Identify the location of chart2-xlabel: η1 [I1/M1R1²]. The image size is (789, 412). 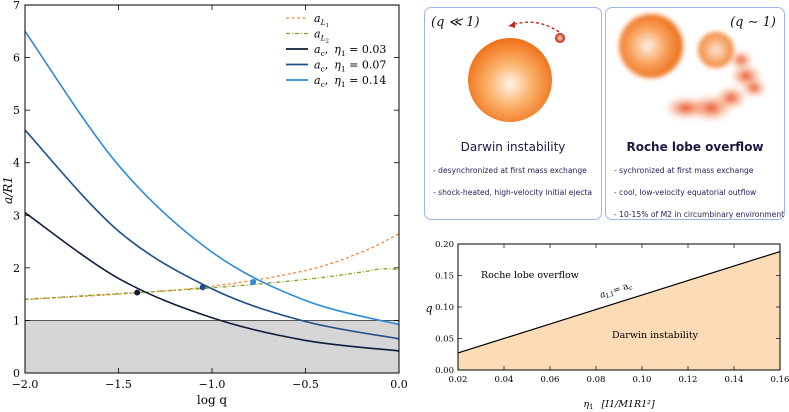
(619, 405).